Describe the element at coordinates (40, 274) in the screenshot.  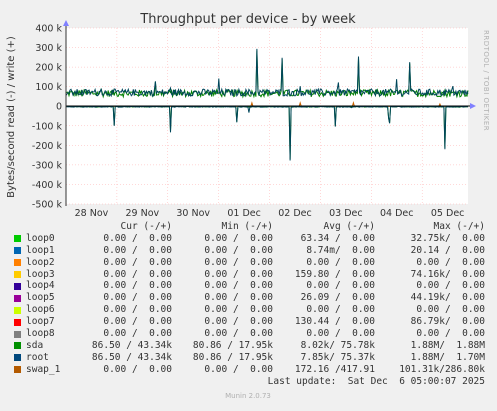
I see `legend-name: loop3` at that location.